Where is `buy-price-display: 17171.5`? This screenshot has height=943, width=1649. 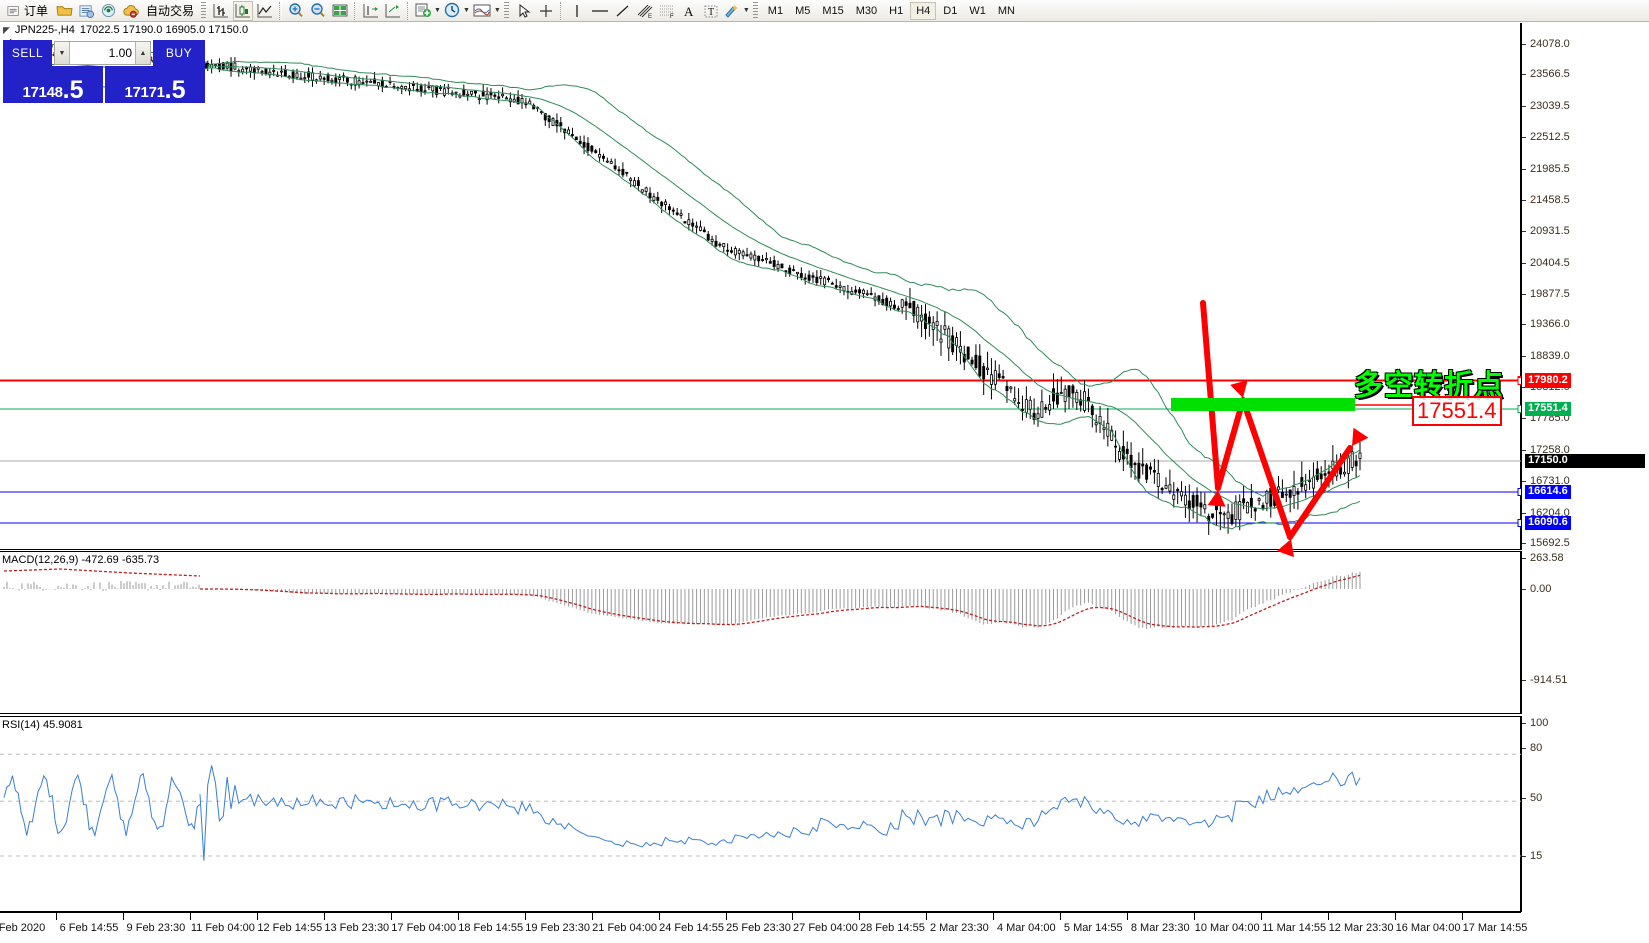
buy-price-display: 17171.5 is located at coordinates (155, 84).